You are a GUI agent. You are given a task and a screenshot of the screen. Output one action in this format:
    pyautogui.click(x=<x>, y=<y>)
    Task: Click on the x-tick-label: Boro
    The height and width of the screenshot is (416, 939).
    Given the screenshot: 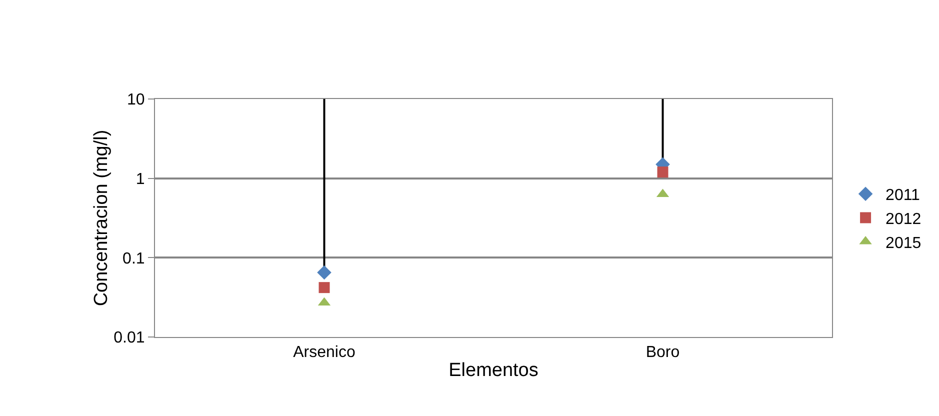 What is the action you would take?
    pyautogui.click(x=663, y=353)
    